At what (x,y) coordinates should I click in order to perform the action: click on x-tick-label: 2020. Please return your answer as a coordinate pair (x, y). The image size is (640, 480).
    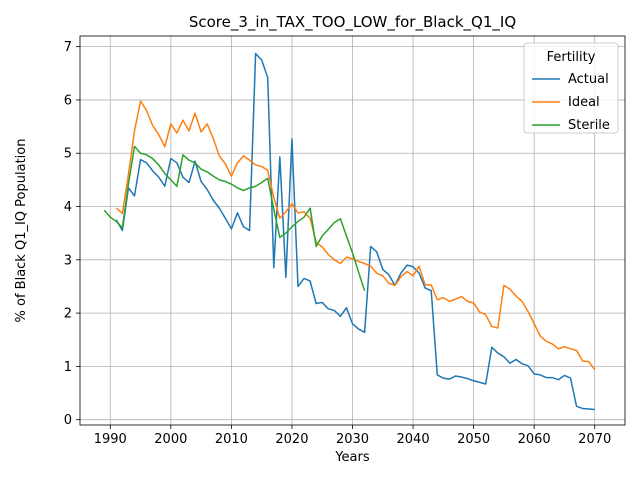
    Looking at the image, I should click on (291, 439).